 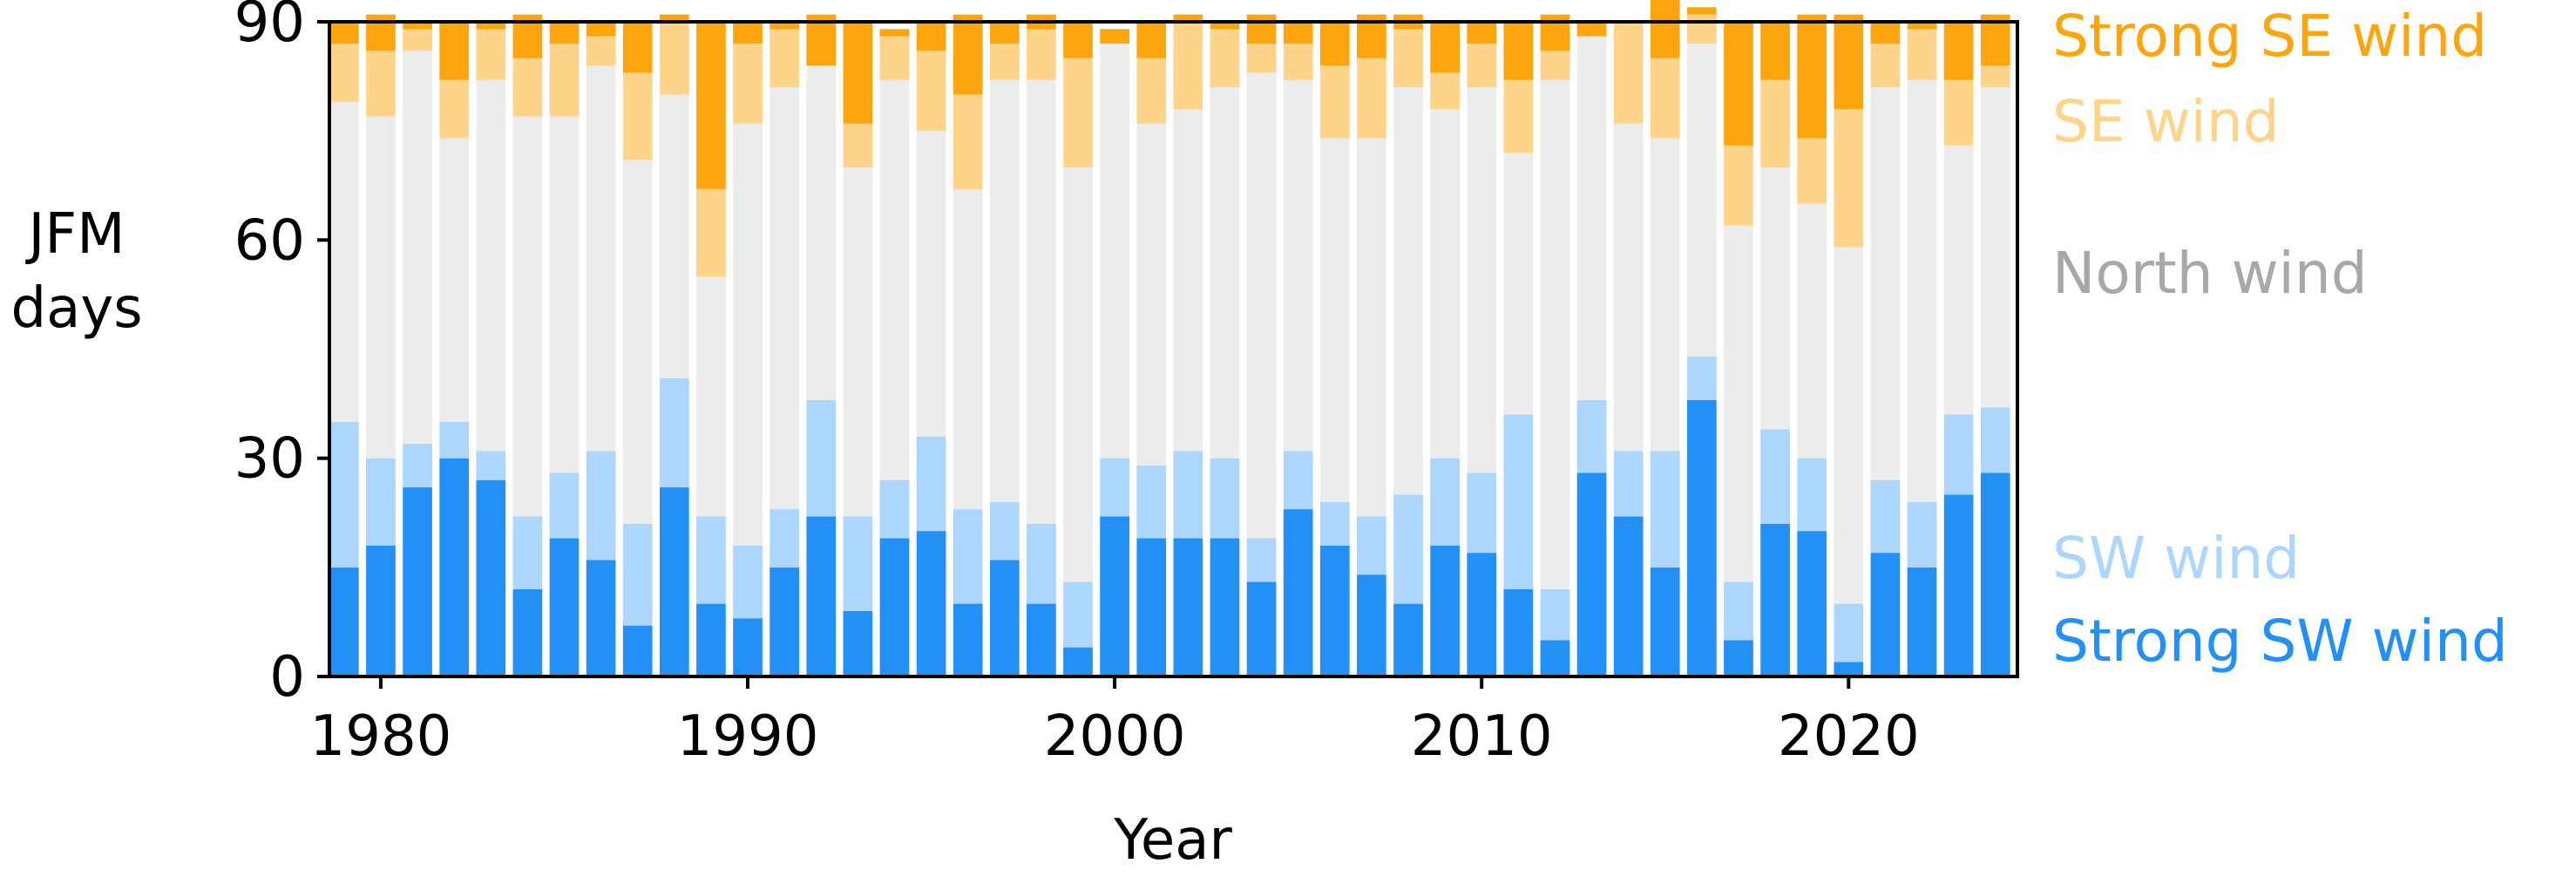 What do you see at coordinates (1115, 736) in the screenshot?
I see `x-tick-label-2000: 2000` at bounding box center [1115, 736].